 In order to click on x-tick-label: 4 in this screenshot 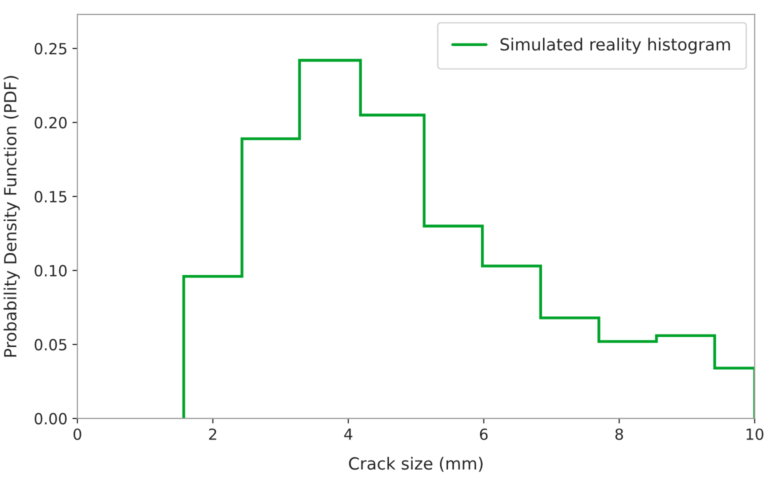, I will do `click(348, 434)`.